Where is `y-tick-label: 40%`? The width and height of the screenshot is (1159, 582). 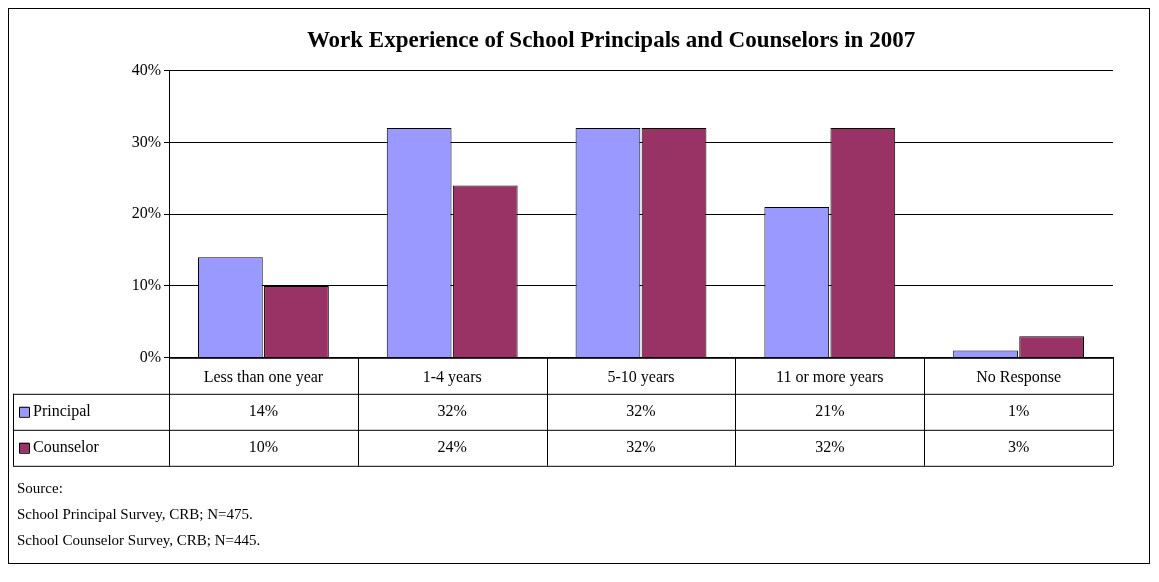
y-tick-label: 40% is located at coordinates (146, 69).